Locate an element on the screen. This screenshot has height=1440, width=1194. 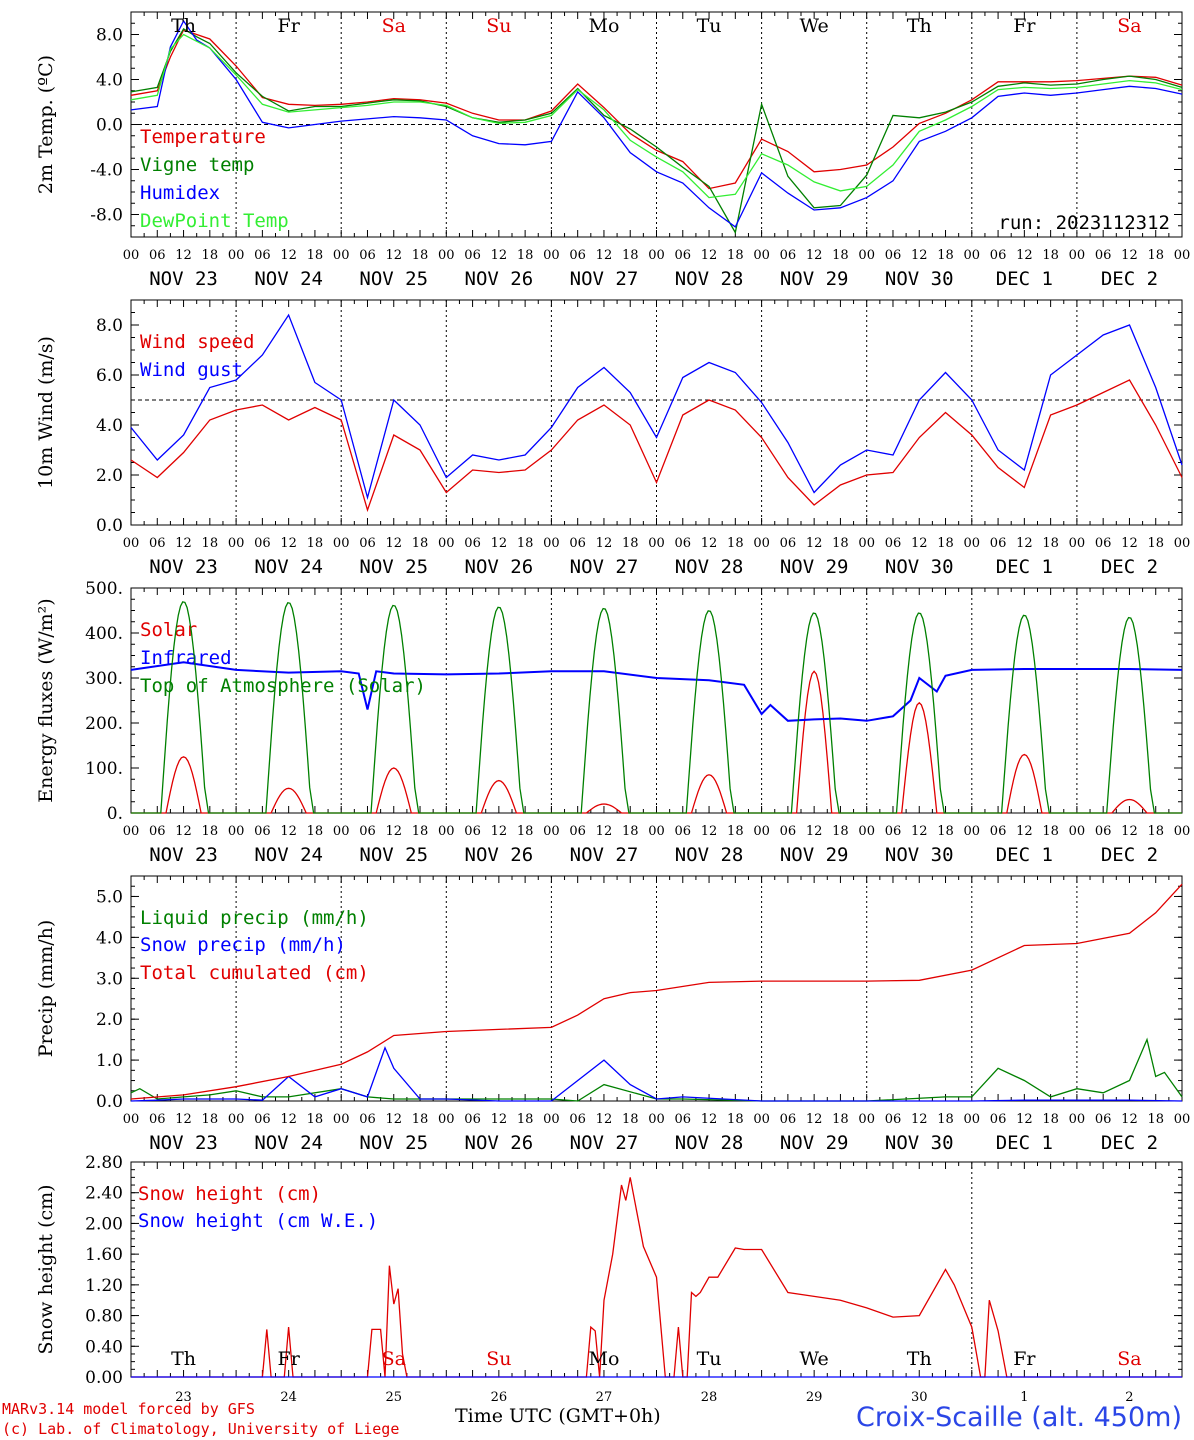
y-tick-label: 3.0 is located at coordinates (109, 979).